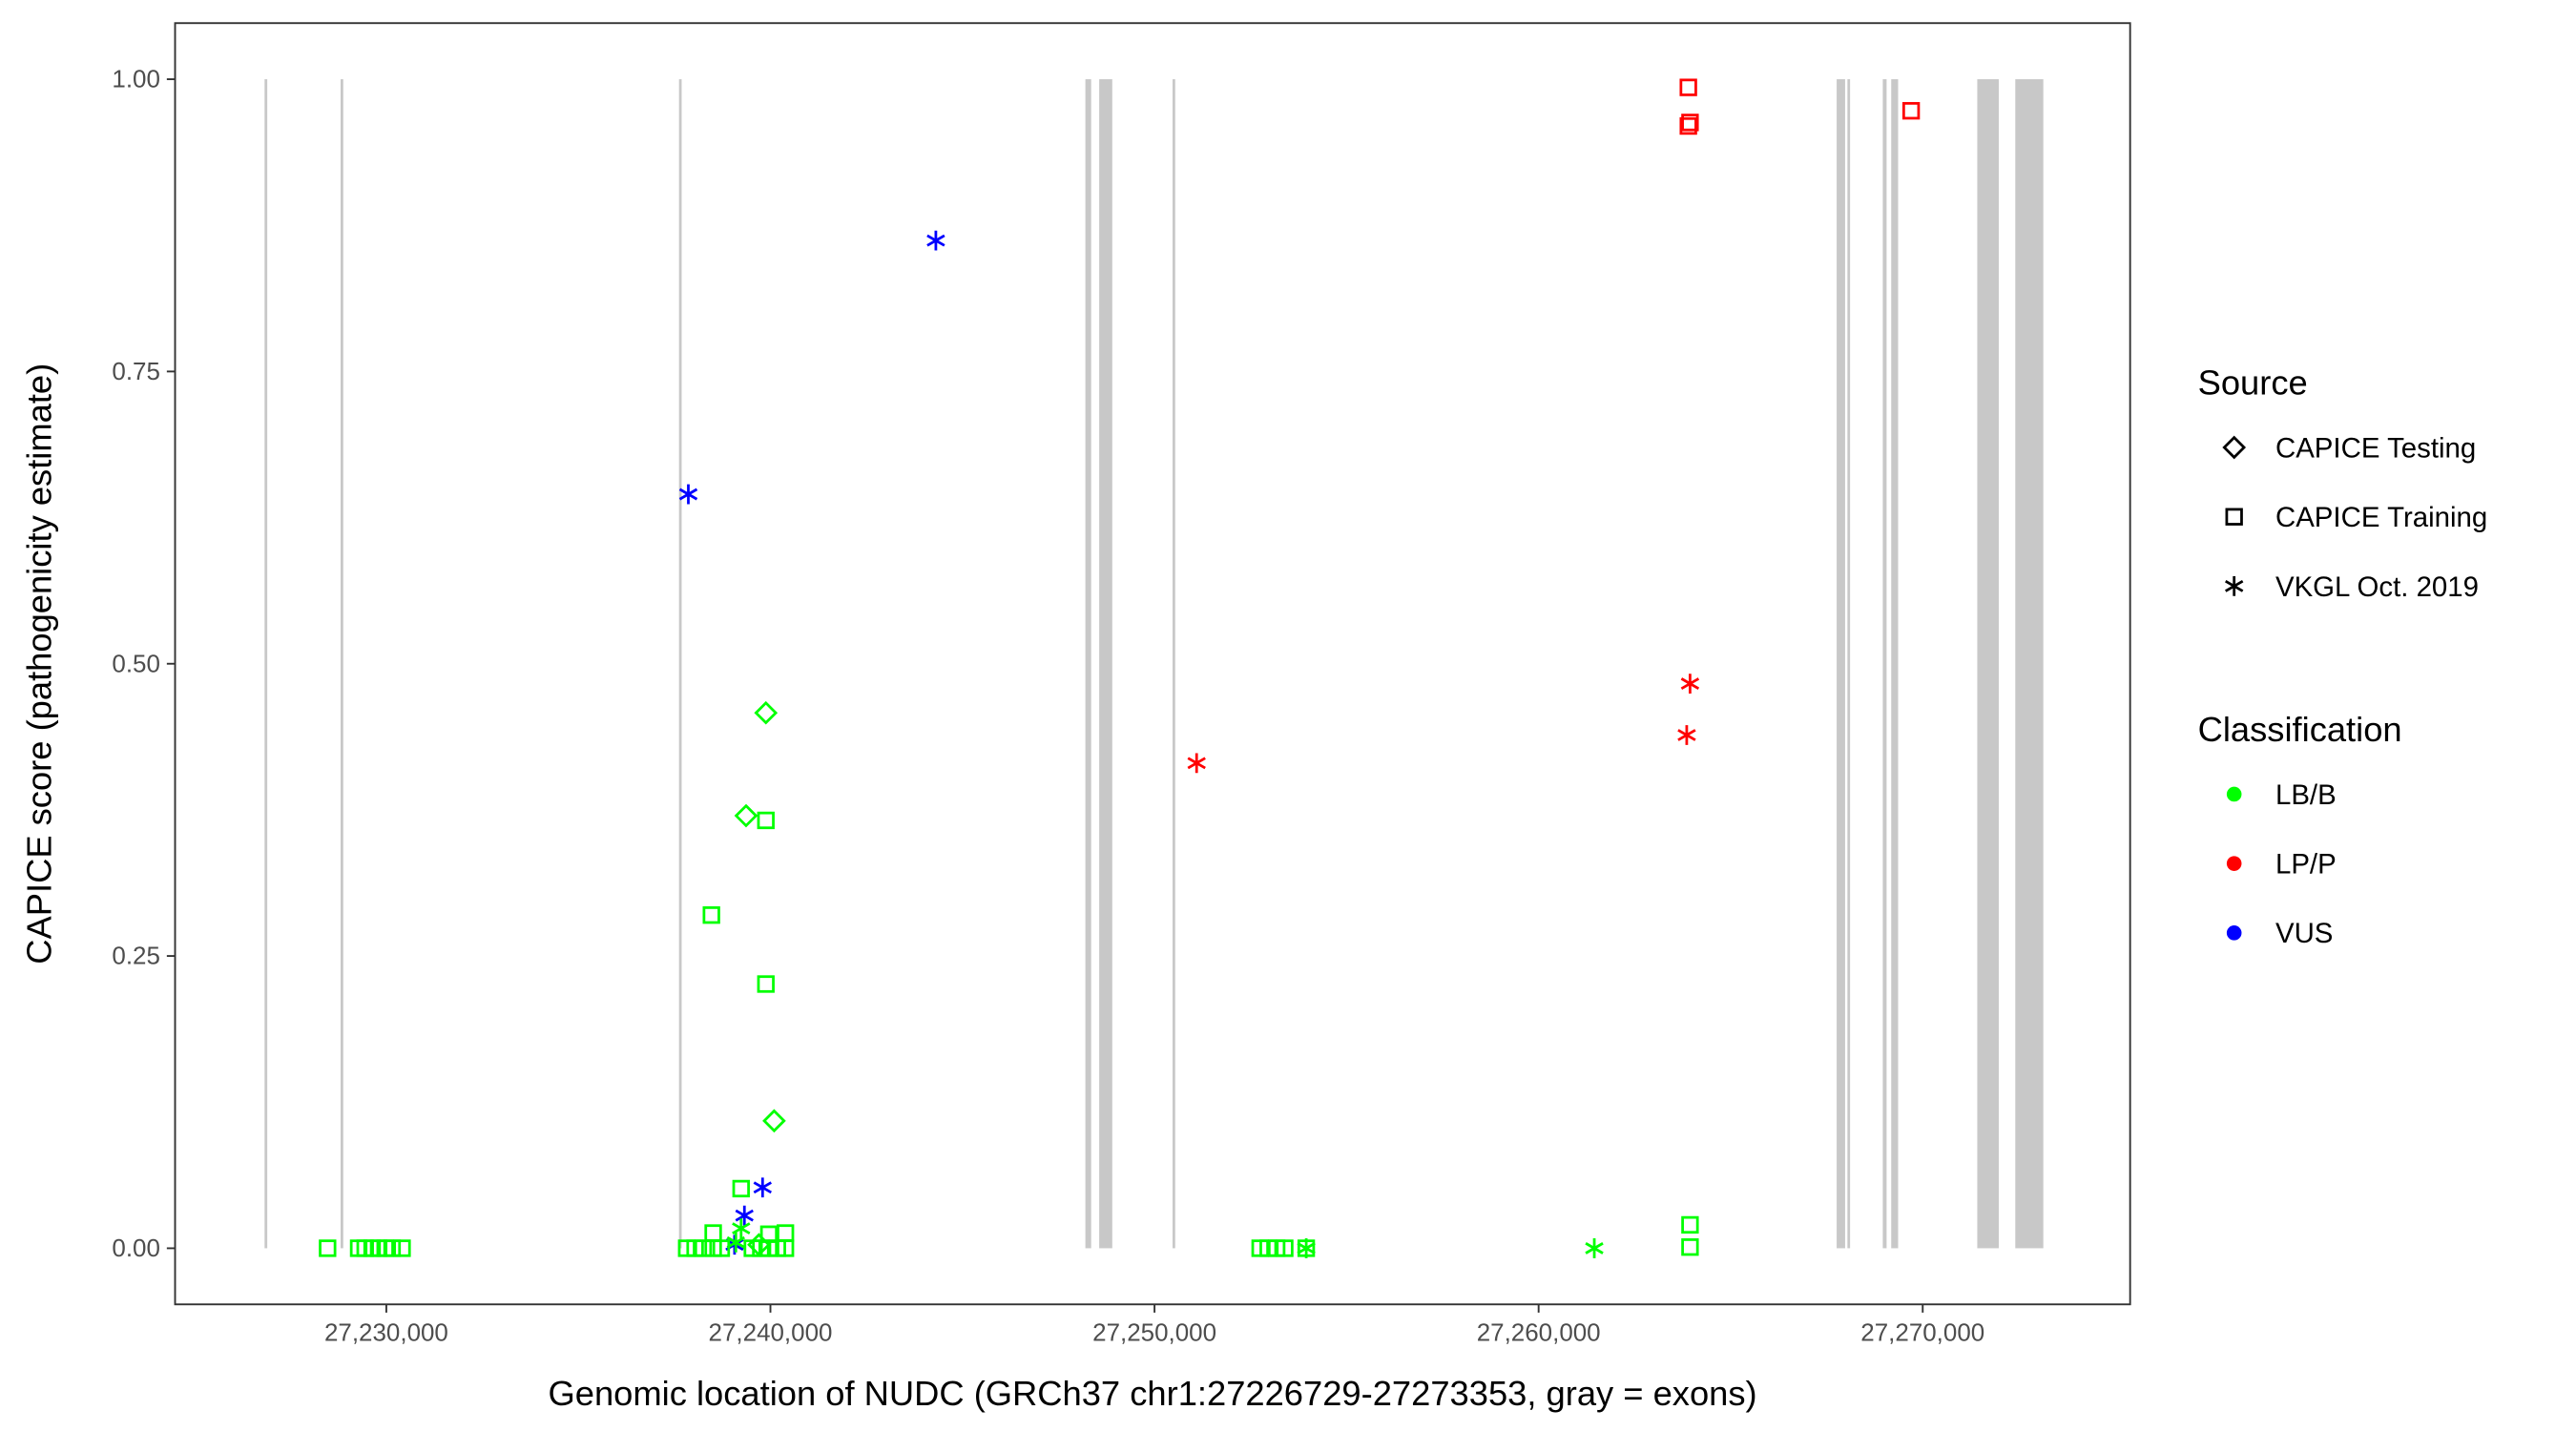  What do you see at coordinates (2375, 448) in the screenshot?
I see `legend-label: CAPICE Testing` at bounding box center [2375, 448].